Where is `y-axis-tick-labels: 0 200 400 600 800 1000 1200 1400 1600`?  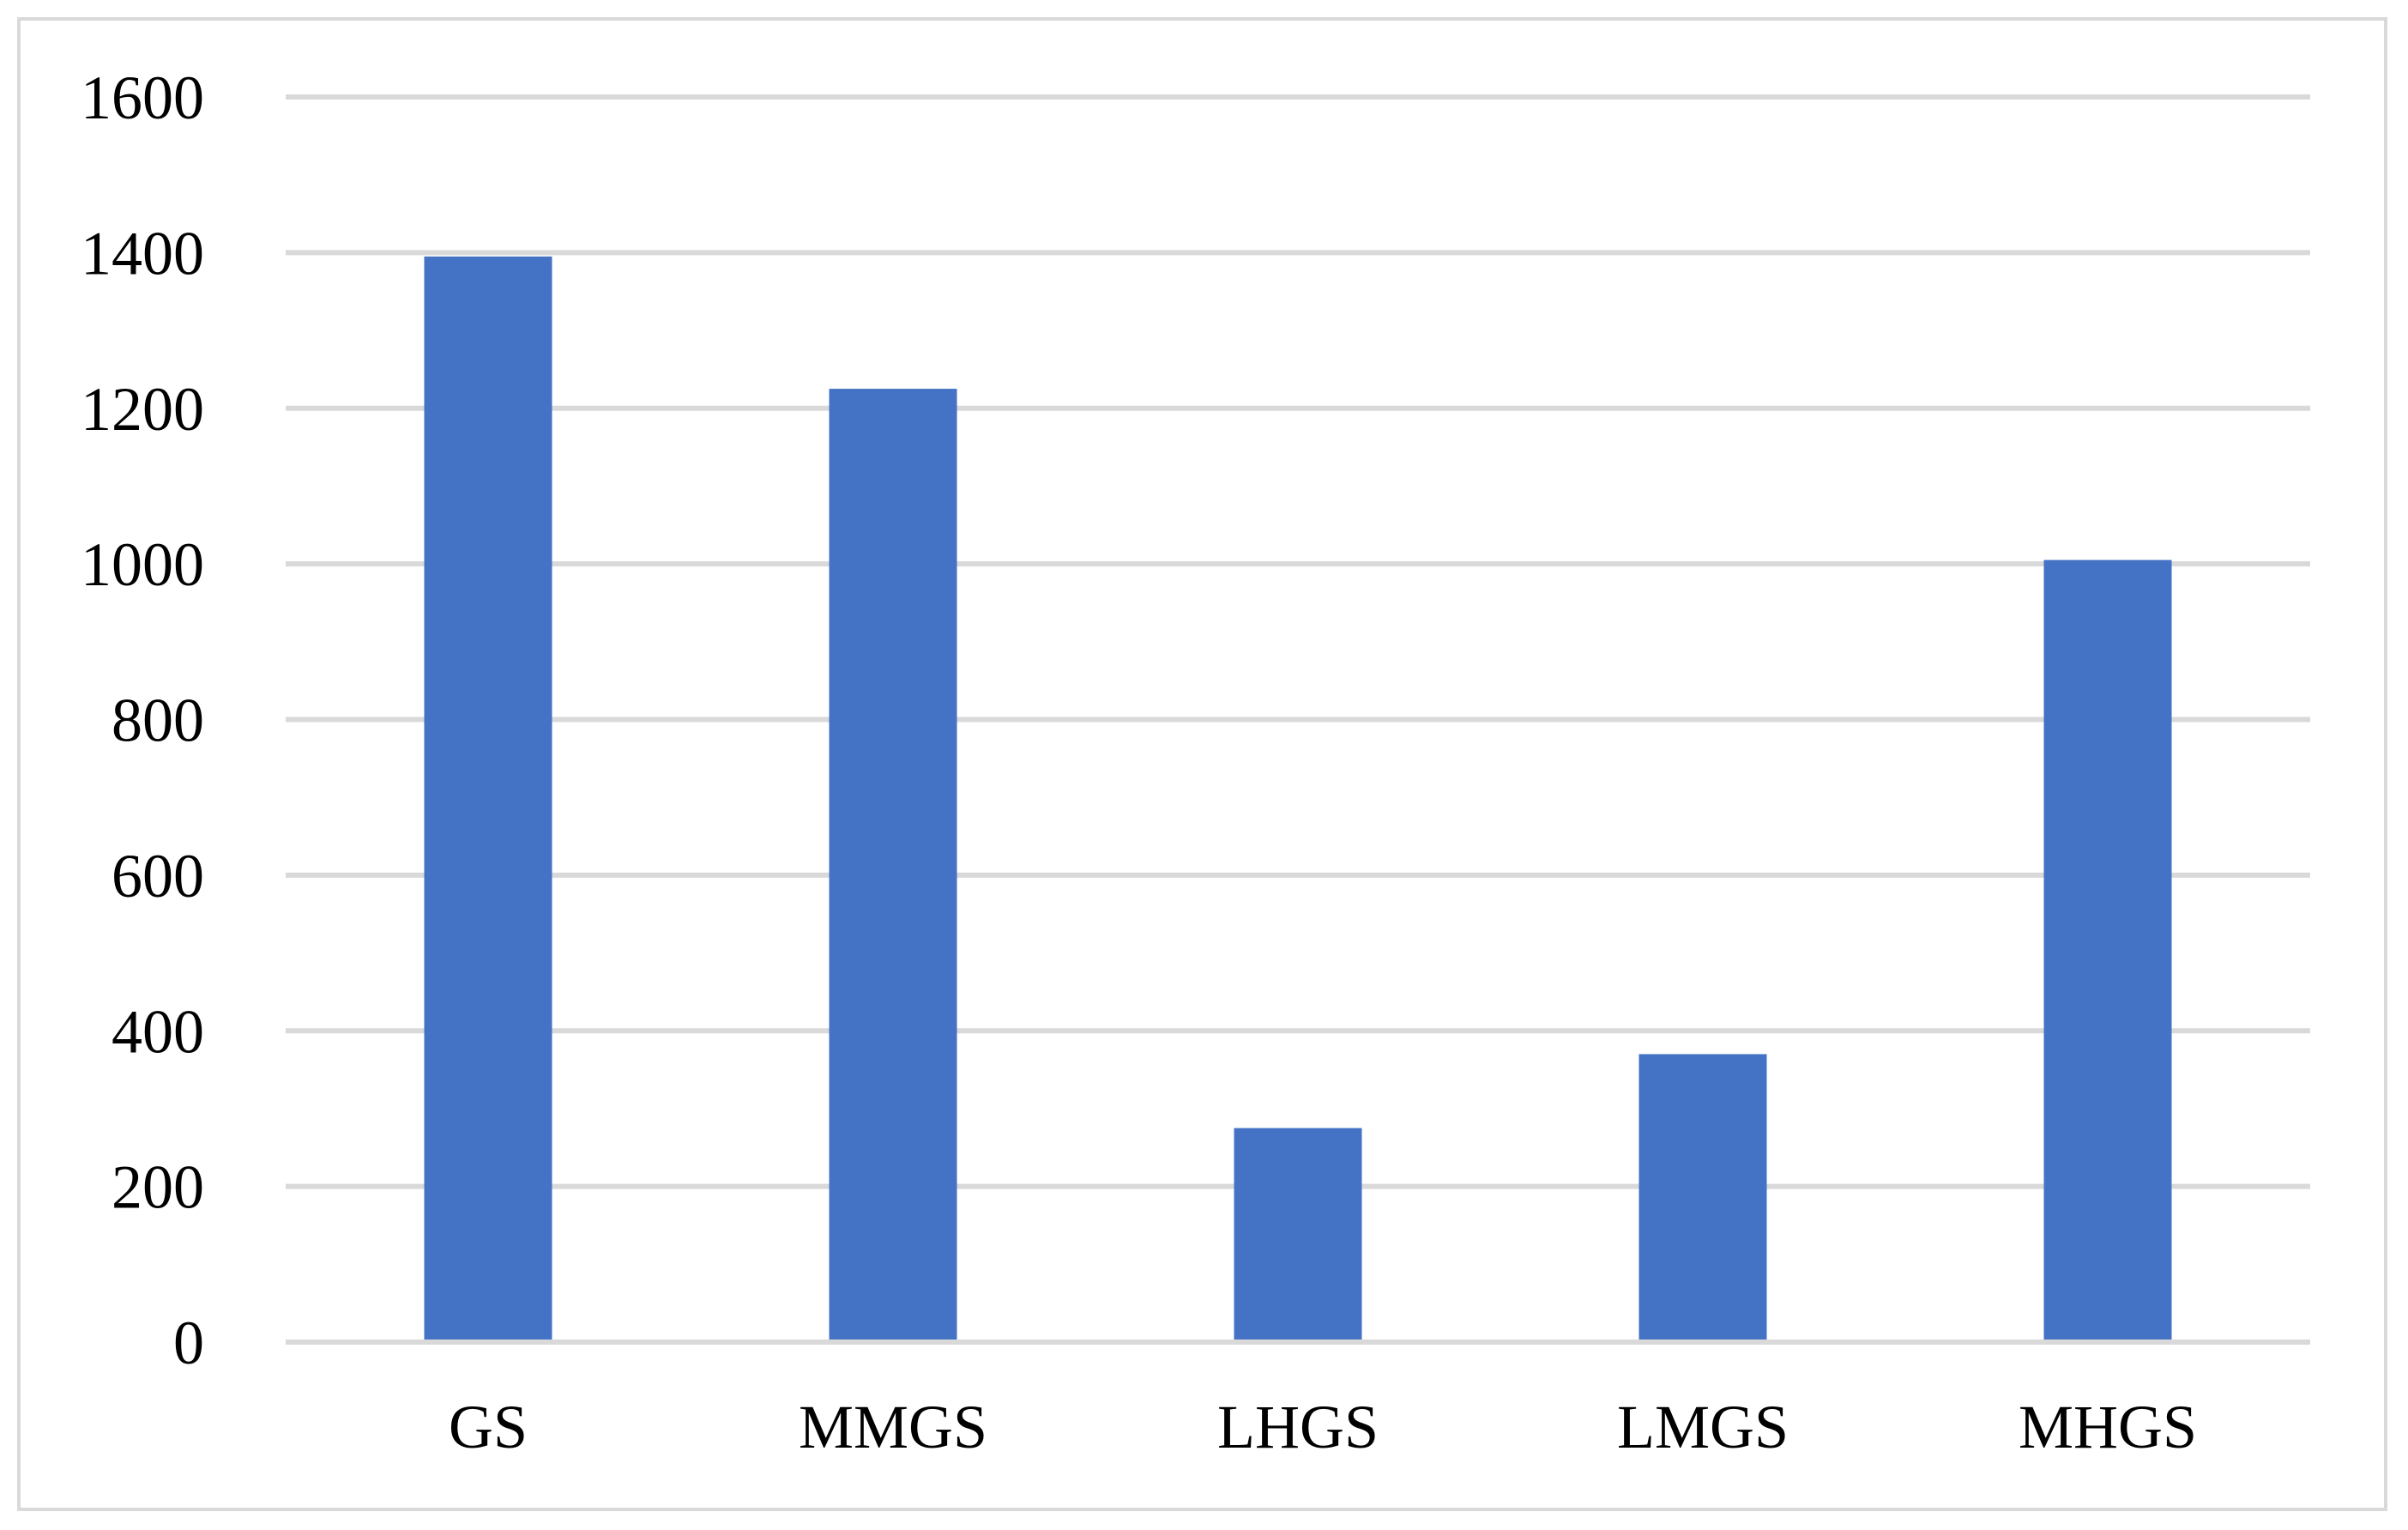 y-axis-tick-labels: 0 200 400 600 800 1000 1200 1400 1600 is located at coordinates (142, 720).